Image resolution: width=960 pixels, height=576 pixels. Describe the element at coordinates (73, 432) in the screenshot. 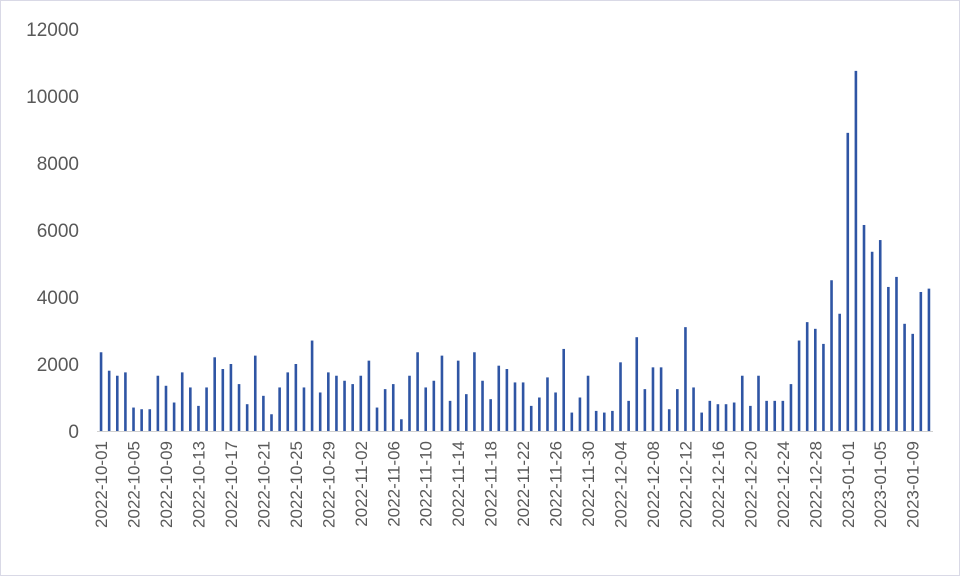

I see `y-tick-label: 0` at that location.